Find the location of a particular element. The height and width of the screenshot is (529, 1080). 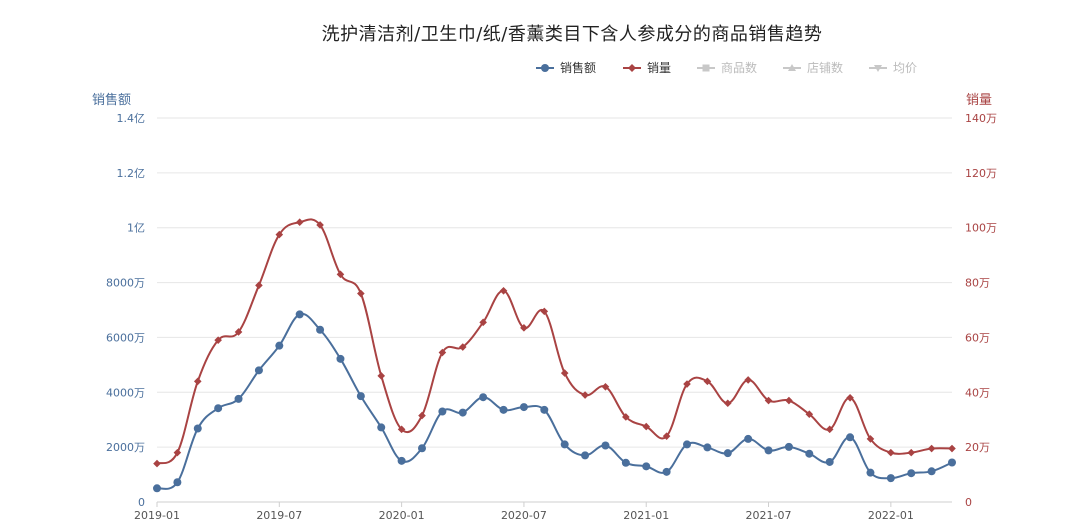

y-left-axis-label: 销售额 is located at coordinates (111, 100).